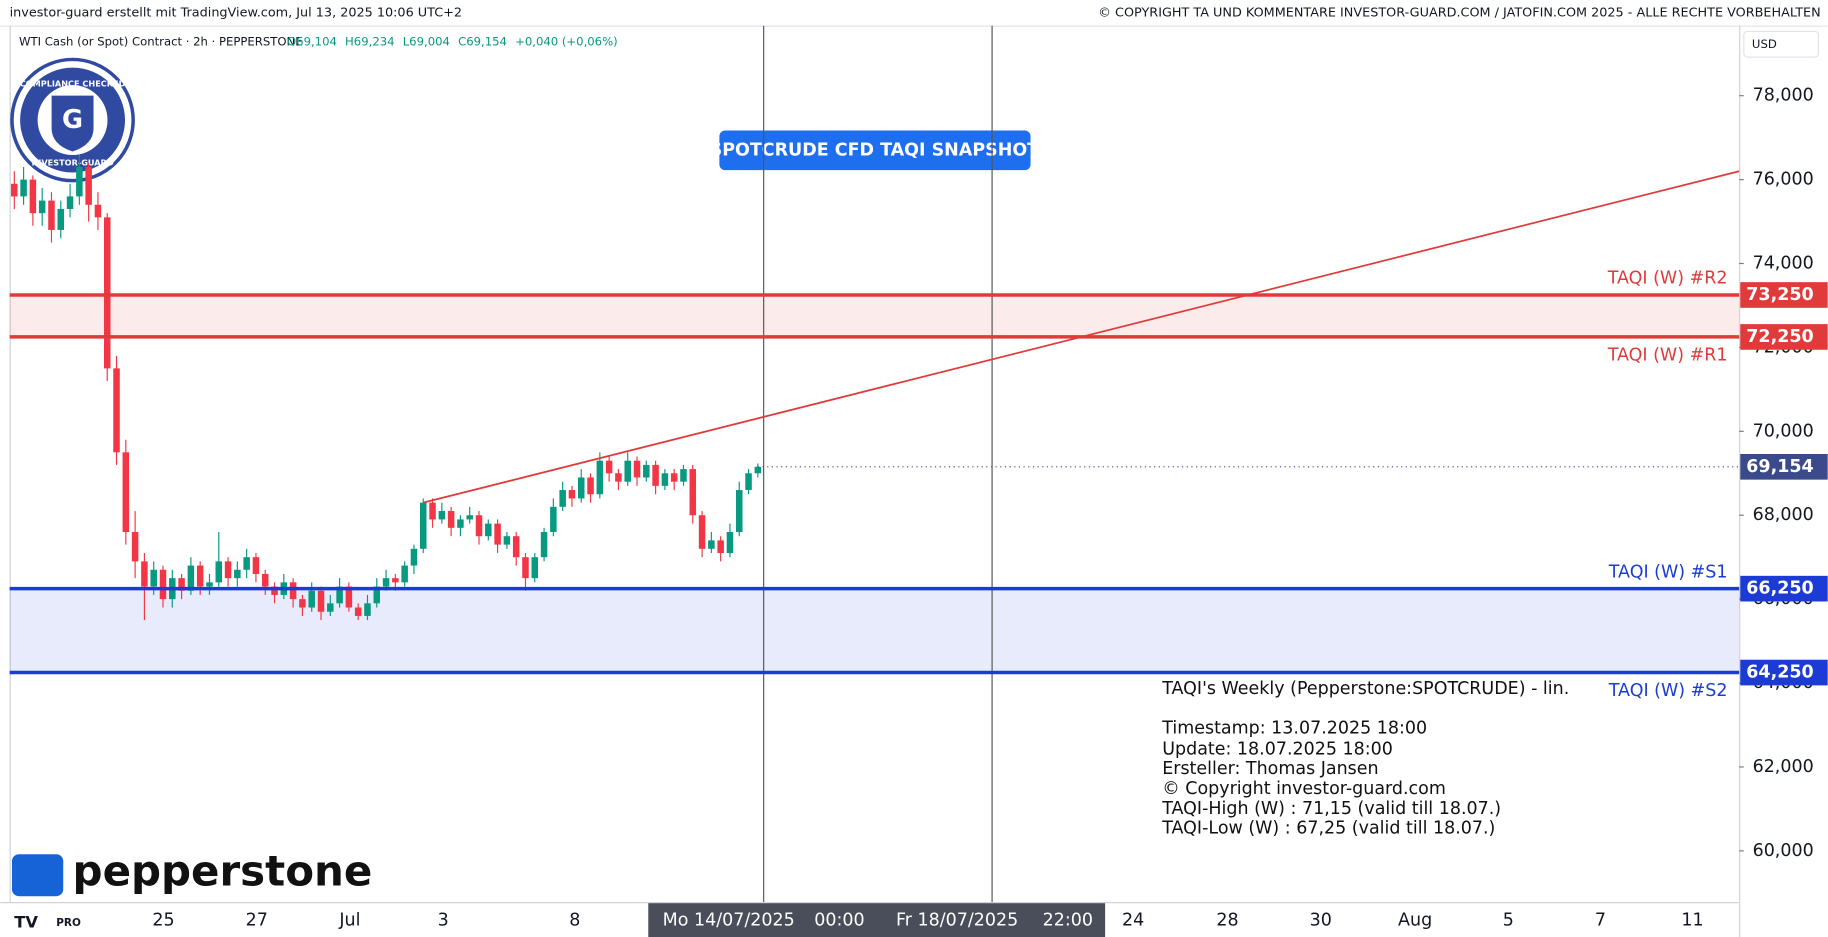 The height and width of the screenshot is (937, 1828). What do you see at coordinates (1668, 572) in the screenshot?
I see `level-label: TAQI (W) #S1` at bounding box center [1668, 572].